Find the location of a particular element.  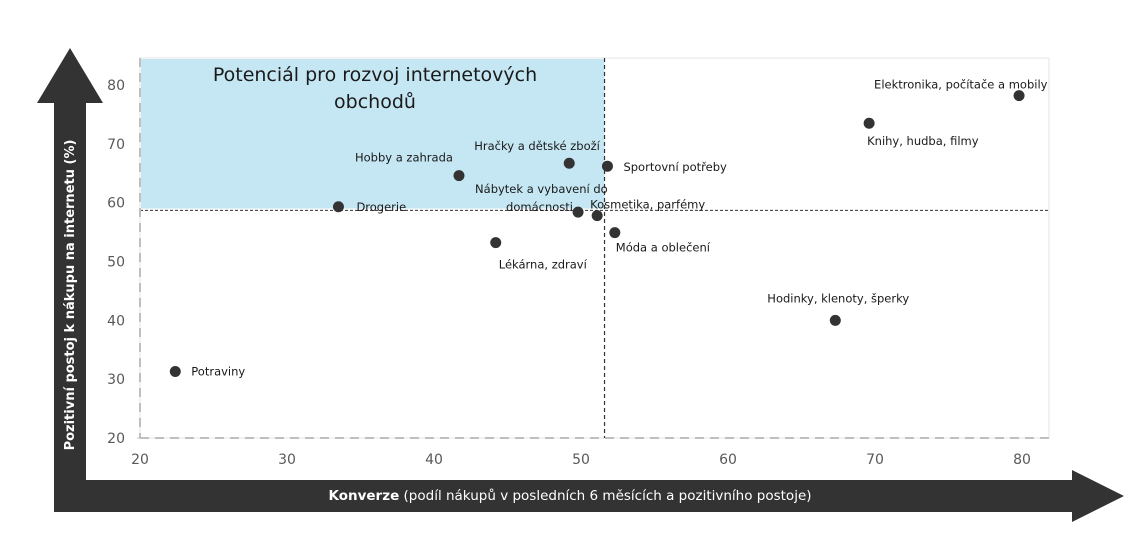

y-tick-label: 30 is located at coordinates (116, 380).